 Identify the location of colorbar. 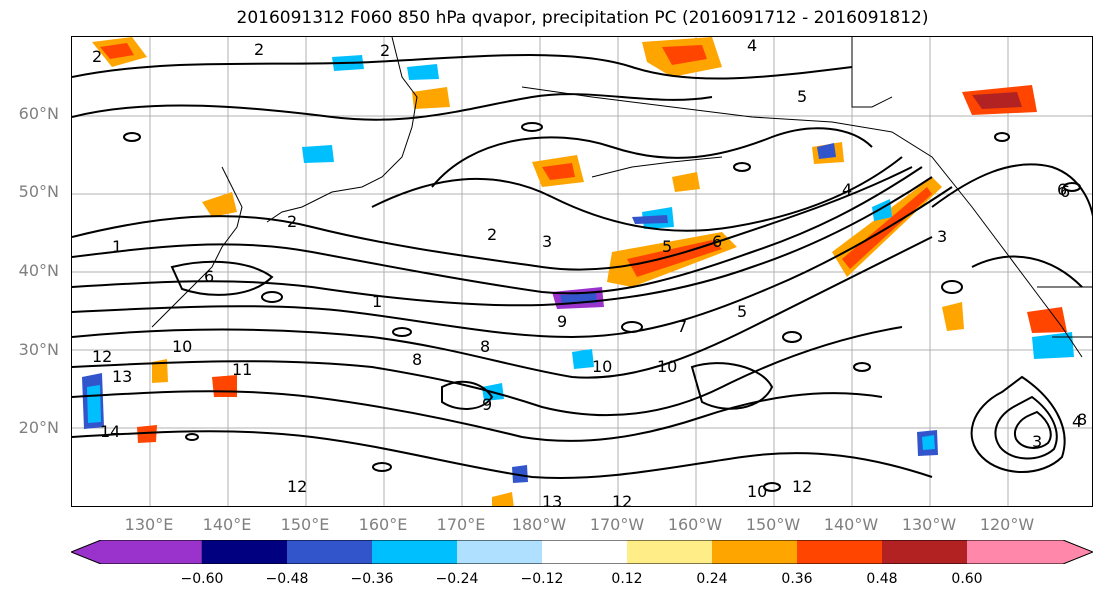
(582, 552).